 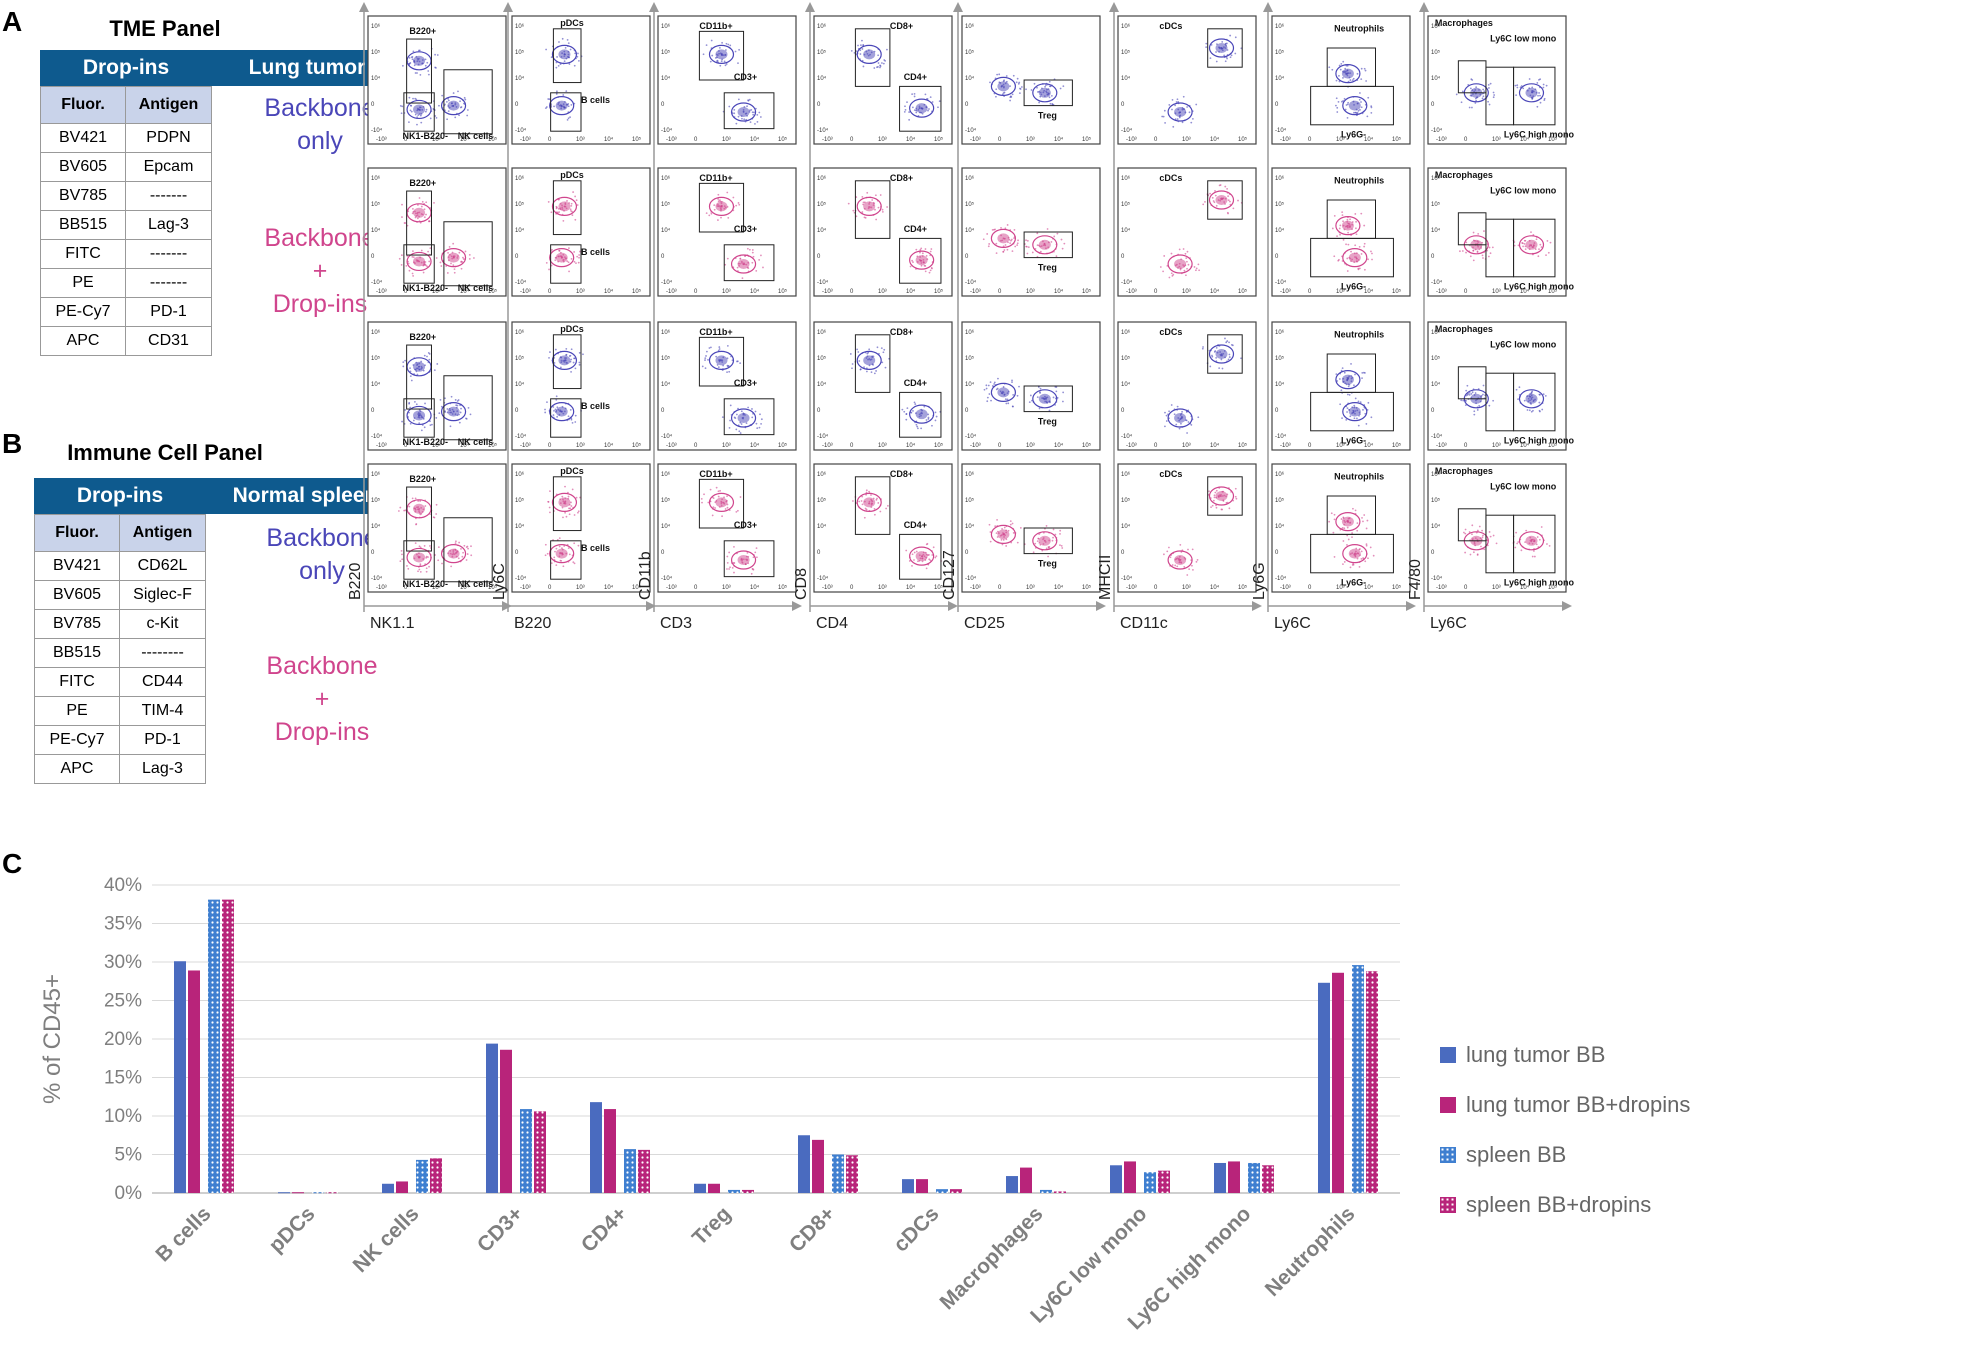 What do you see at coordinates (320, 238) in the screenshot?
I see `bb-line: Backbone` at bounding box center [320, 238].